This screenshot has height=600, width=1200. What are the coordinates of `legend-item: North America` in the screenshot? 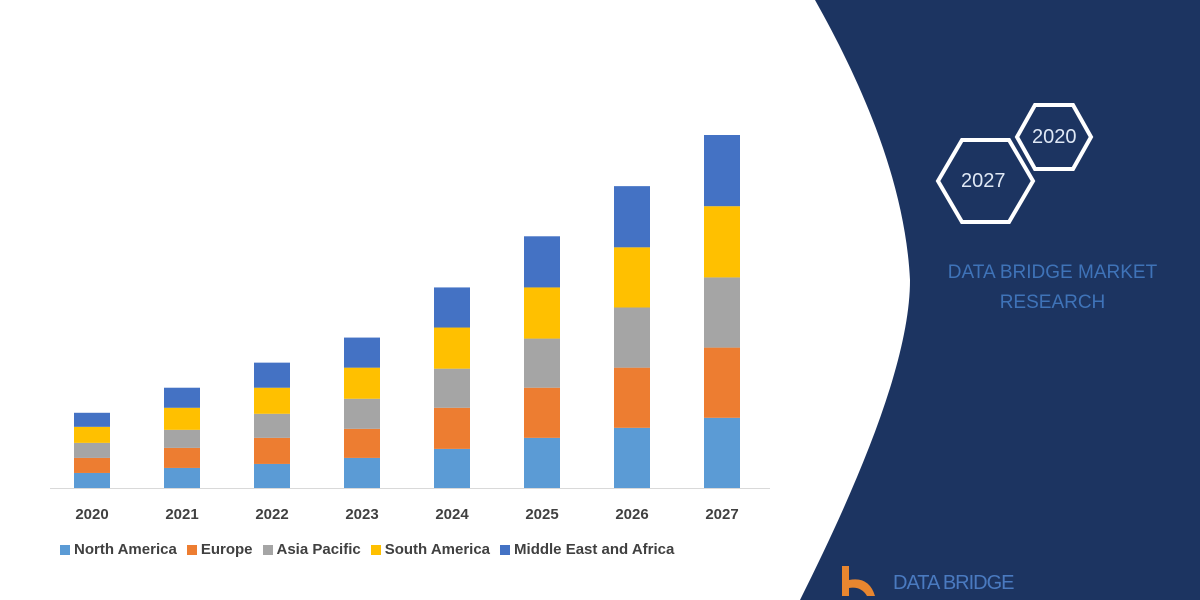 It's located at (118, 549).